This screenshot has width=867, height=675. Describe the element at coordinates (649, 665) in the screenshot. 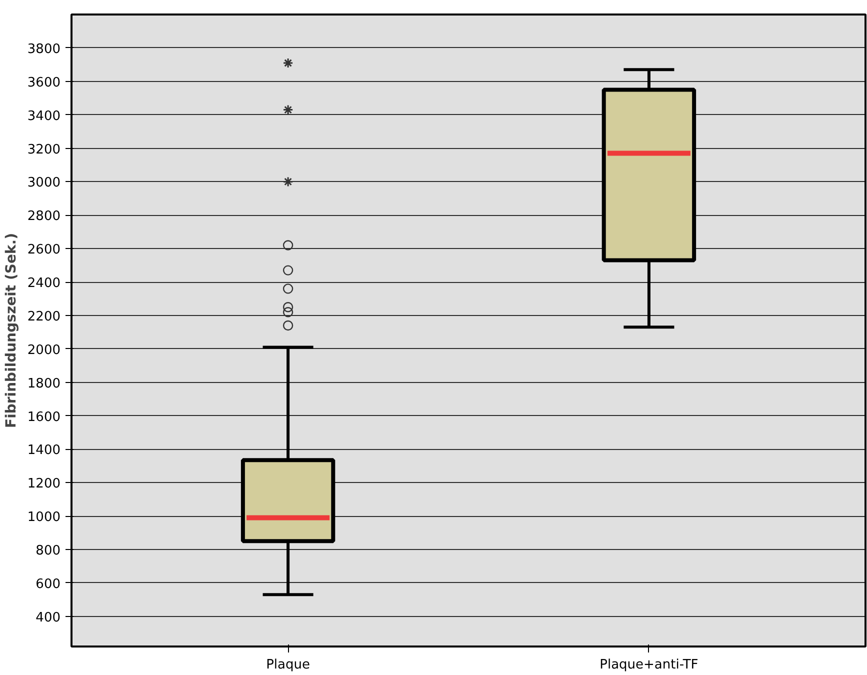

I see `x-tick-label: Plaque+anti-TF` at that location.